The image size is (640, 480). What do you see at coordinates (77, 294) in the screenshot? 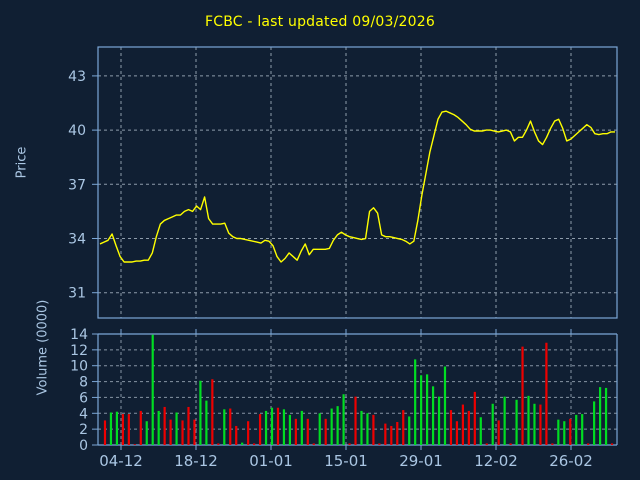
I see `svg-text: 31` at bounding box center [77, 294].